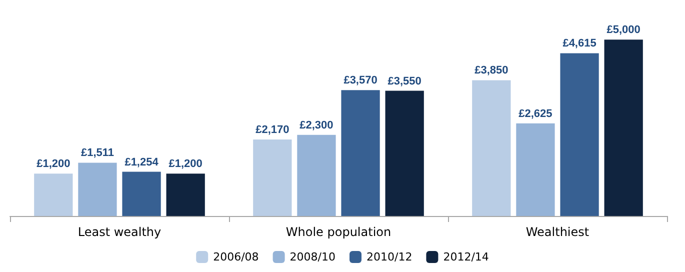  Describe the element at coordinates (142, 162) in the screenshot. I see `data-label: £1,254` at that location.